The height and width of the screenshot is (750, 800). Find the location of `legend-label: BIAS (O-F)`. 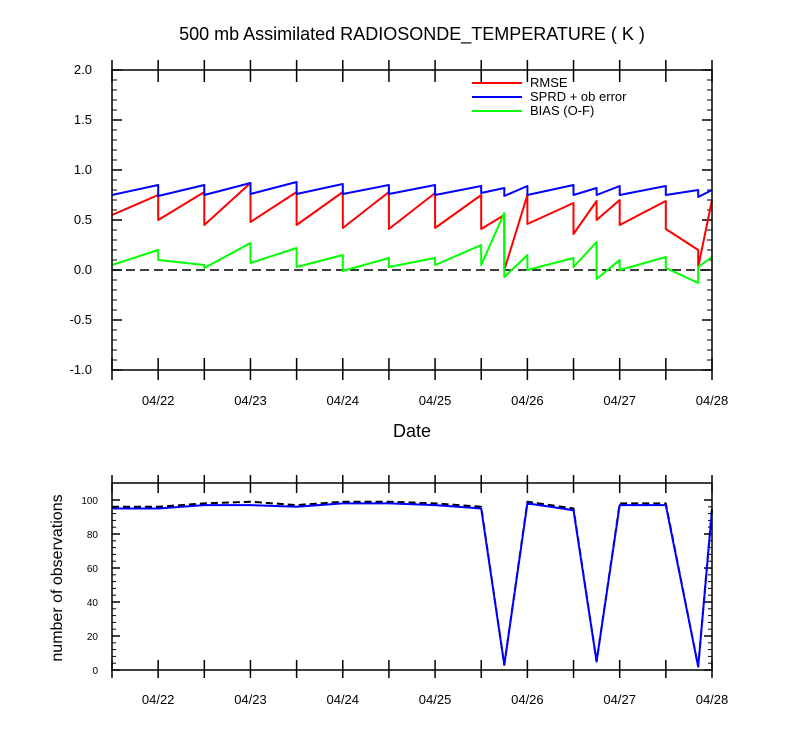

legend-label: BIAS (O-F) is located at coordinates (562, 110).